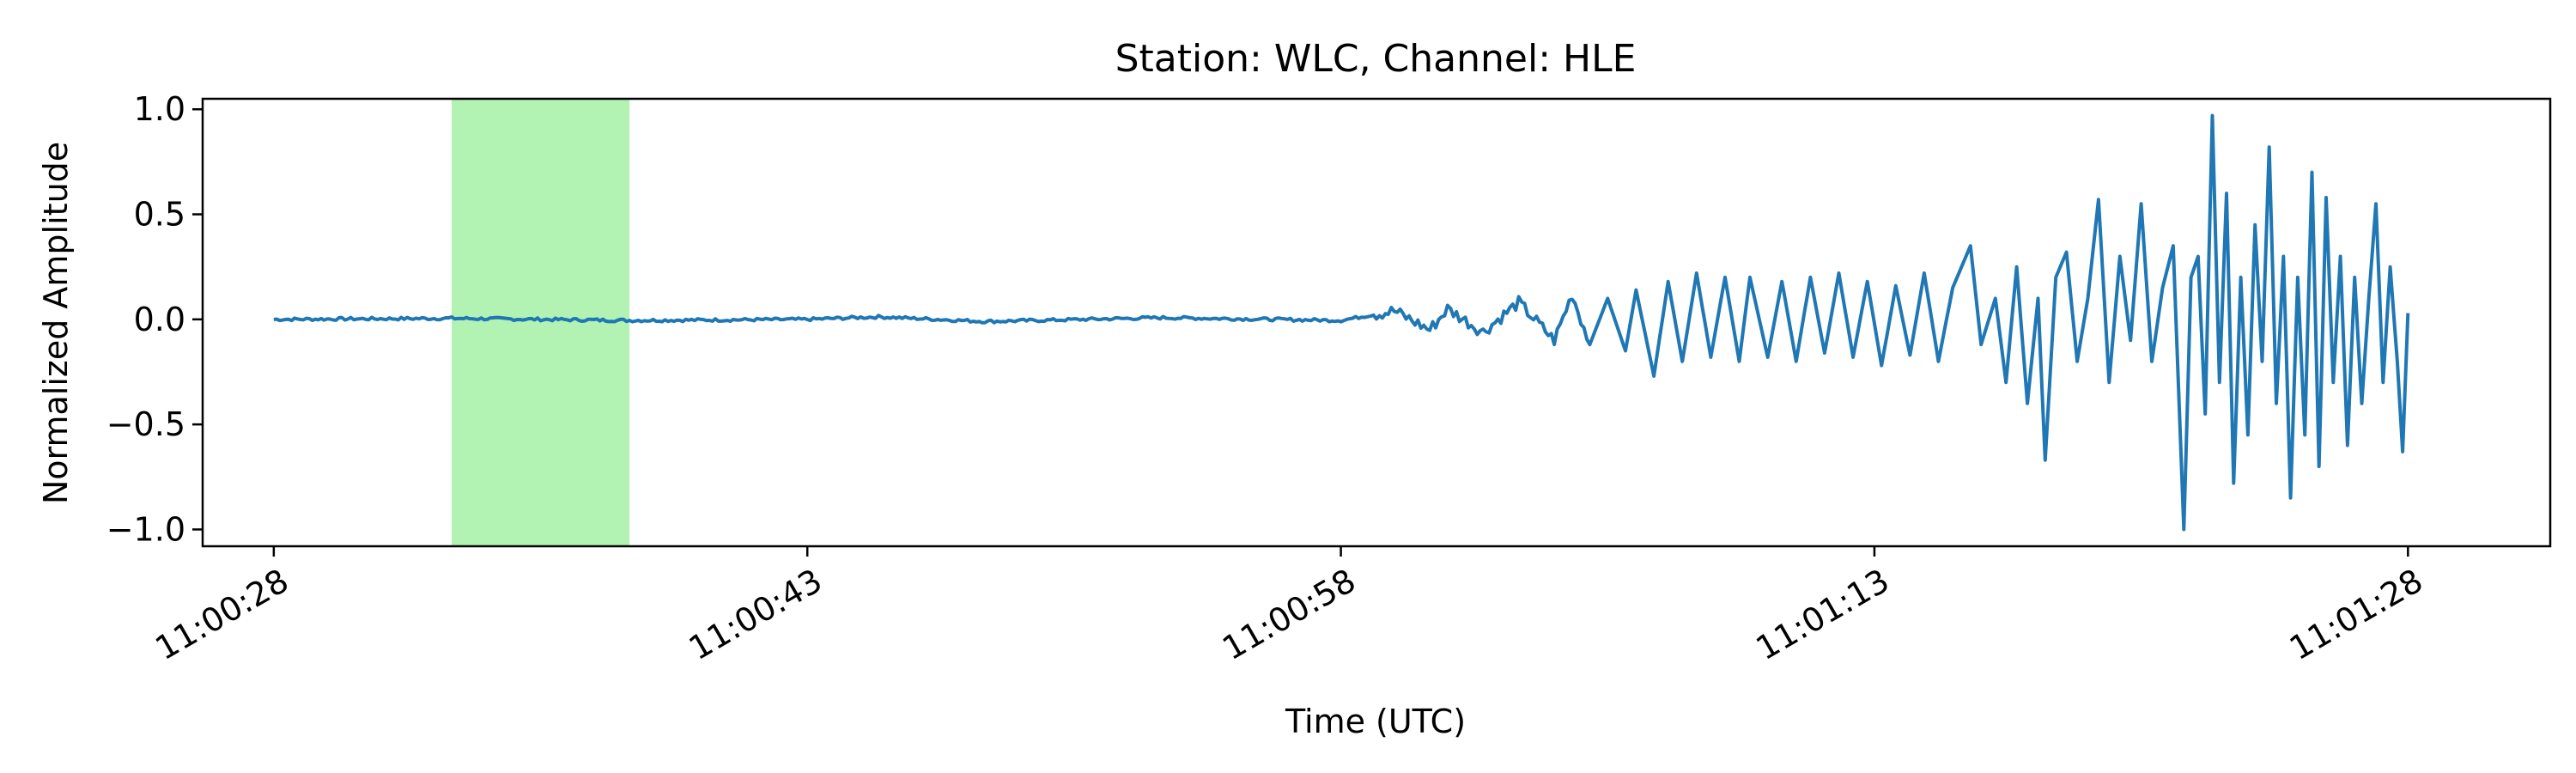 The image size is (2576, 773). I want to click on y-tick-label: 0.0, so click(159, 319).